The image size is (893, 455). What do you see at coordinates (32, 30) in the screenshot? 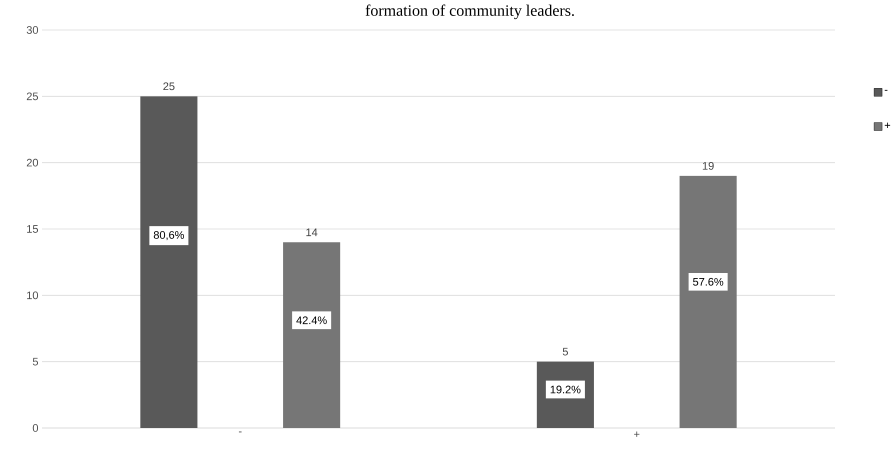
I see `y-tick-label: 30` at bounding box center [32, 30].